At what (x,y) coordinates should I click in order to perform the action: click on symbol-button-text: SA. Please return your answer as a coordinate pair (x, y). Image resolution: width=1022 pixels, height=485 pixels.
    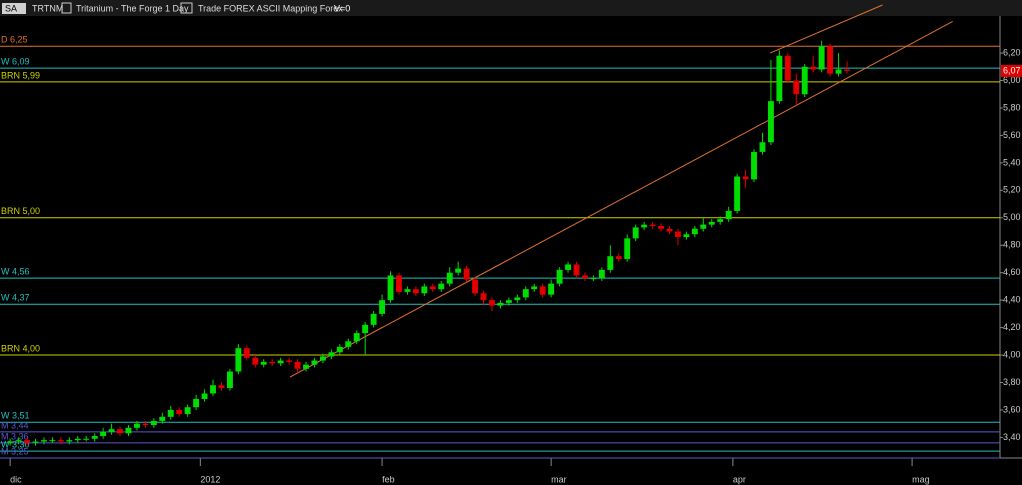
    Looking at the image, I should click on (11, 8).